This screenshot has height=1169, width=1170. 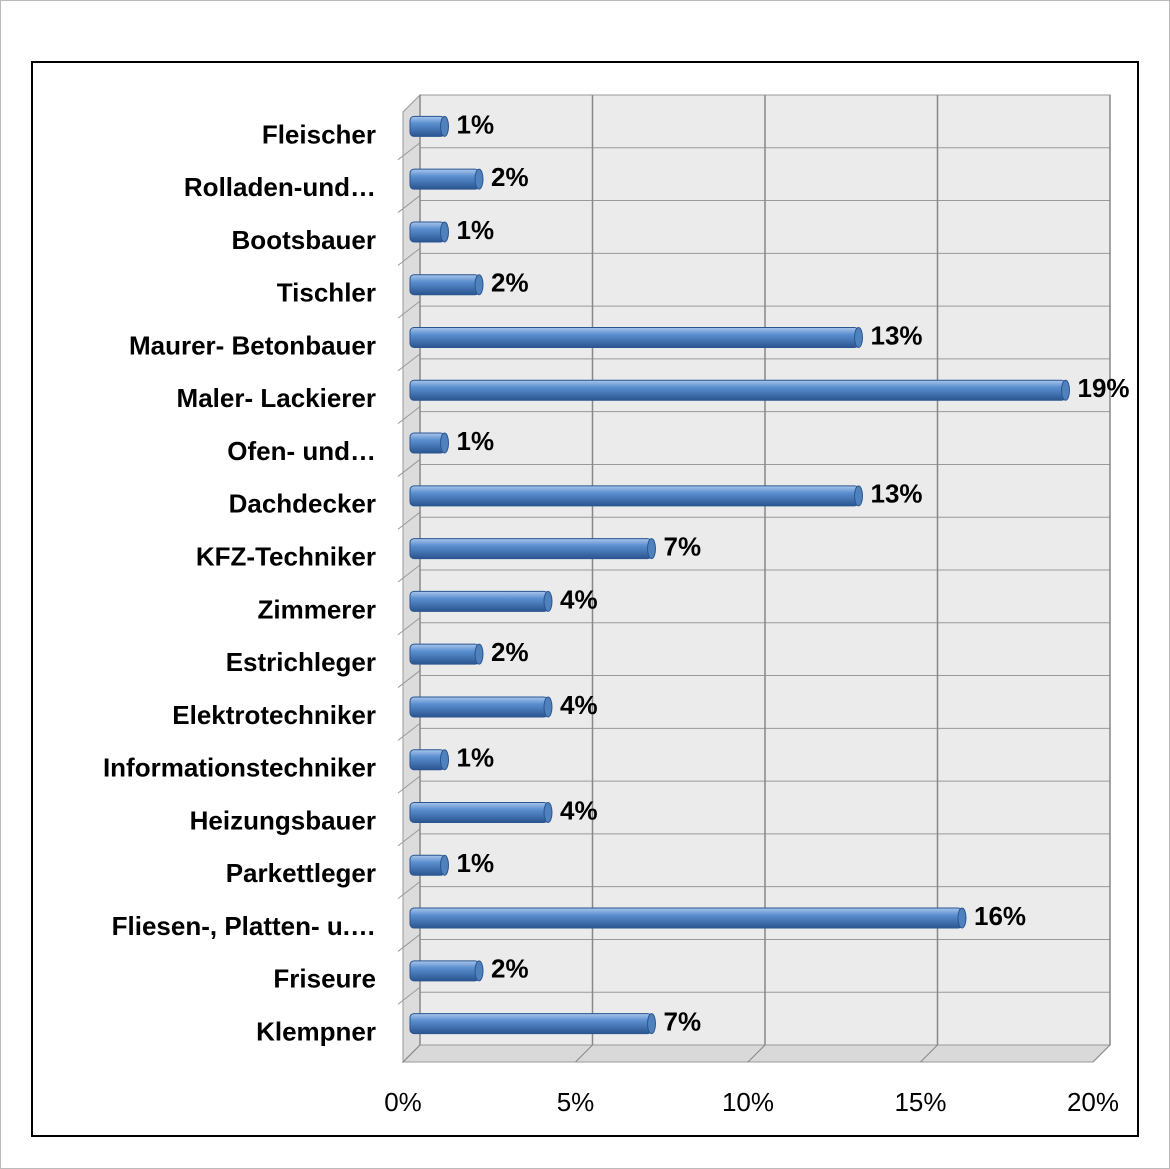 What do you see at coordinates (301, 662) in the screenshot?
I see `y-tick-label: Estrichleger` at bounding box center [301, 662].